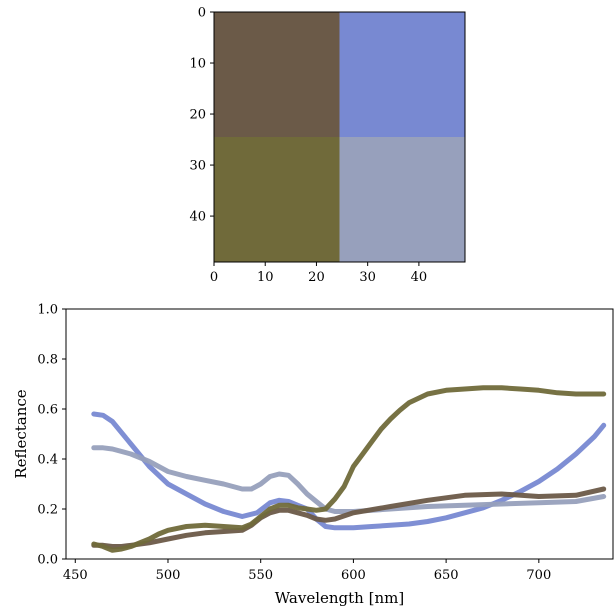 The height and width of the screenshot is (608, 614). Describe the element at coordinates (214, 277) in the screenshot. I see `image-x-tick-label: 0` at that location.